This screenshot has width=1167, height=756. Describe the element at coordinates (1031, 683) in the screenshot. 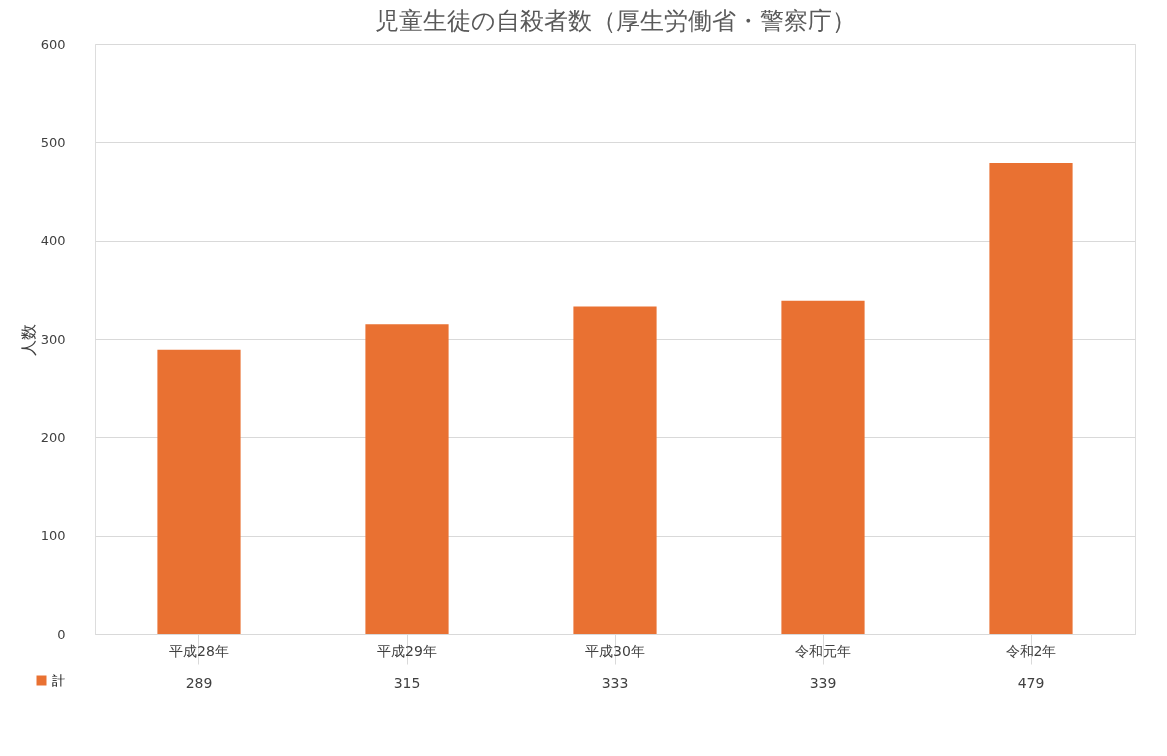

I see `data-label: 479` at that location.